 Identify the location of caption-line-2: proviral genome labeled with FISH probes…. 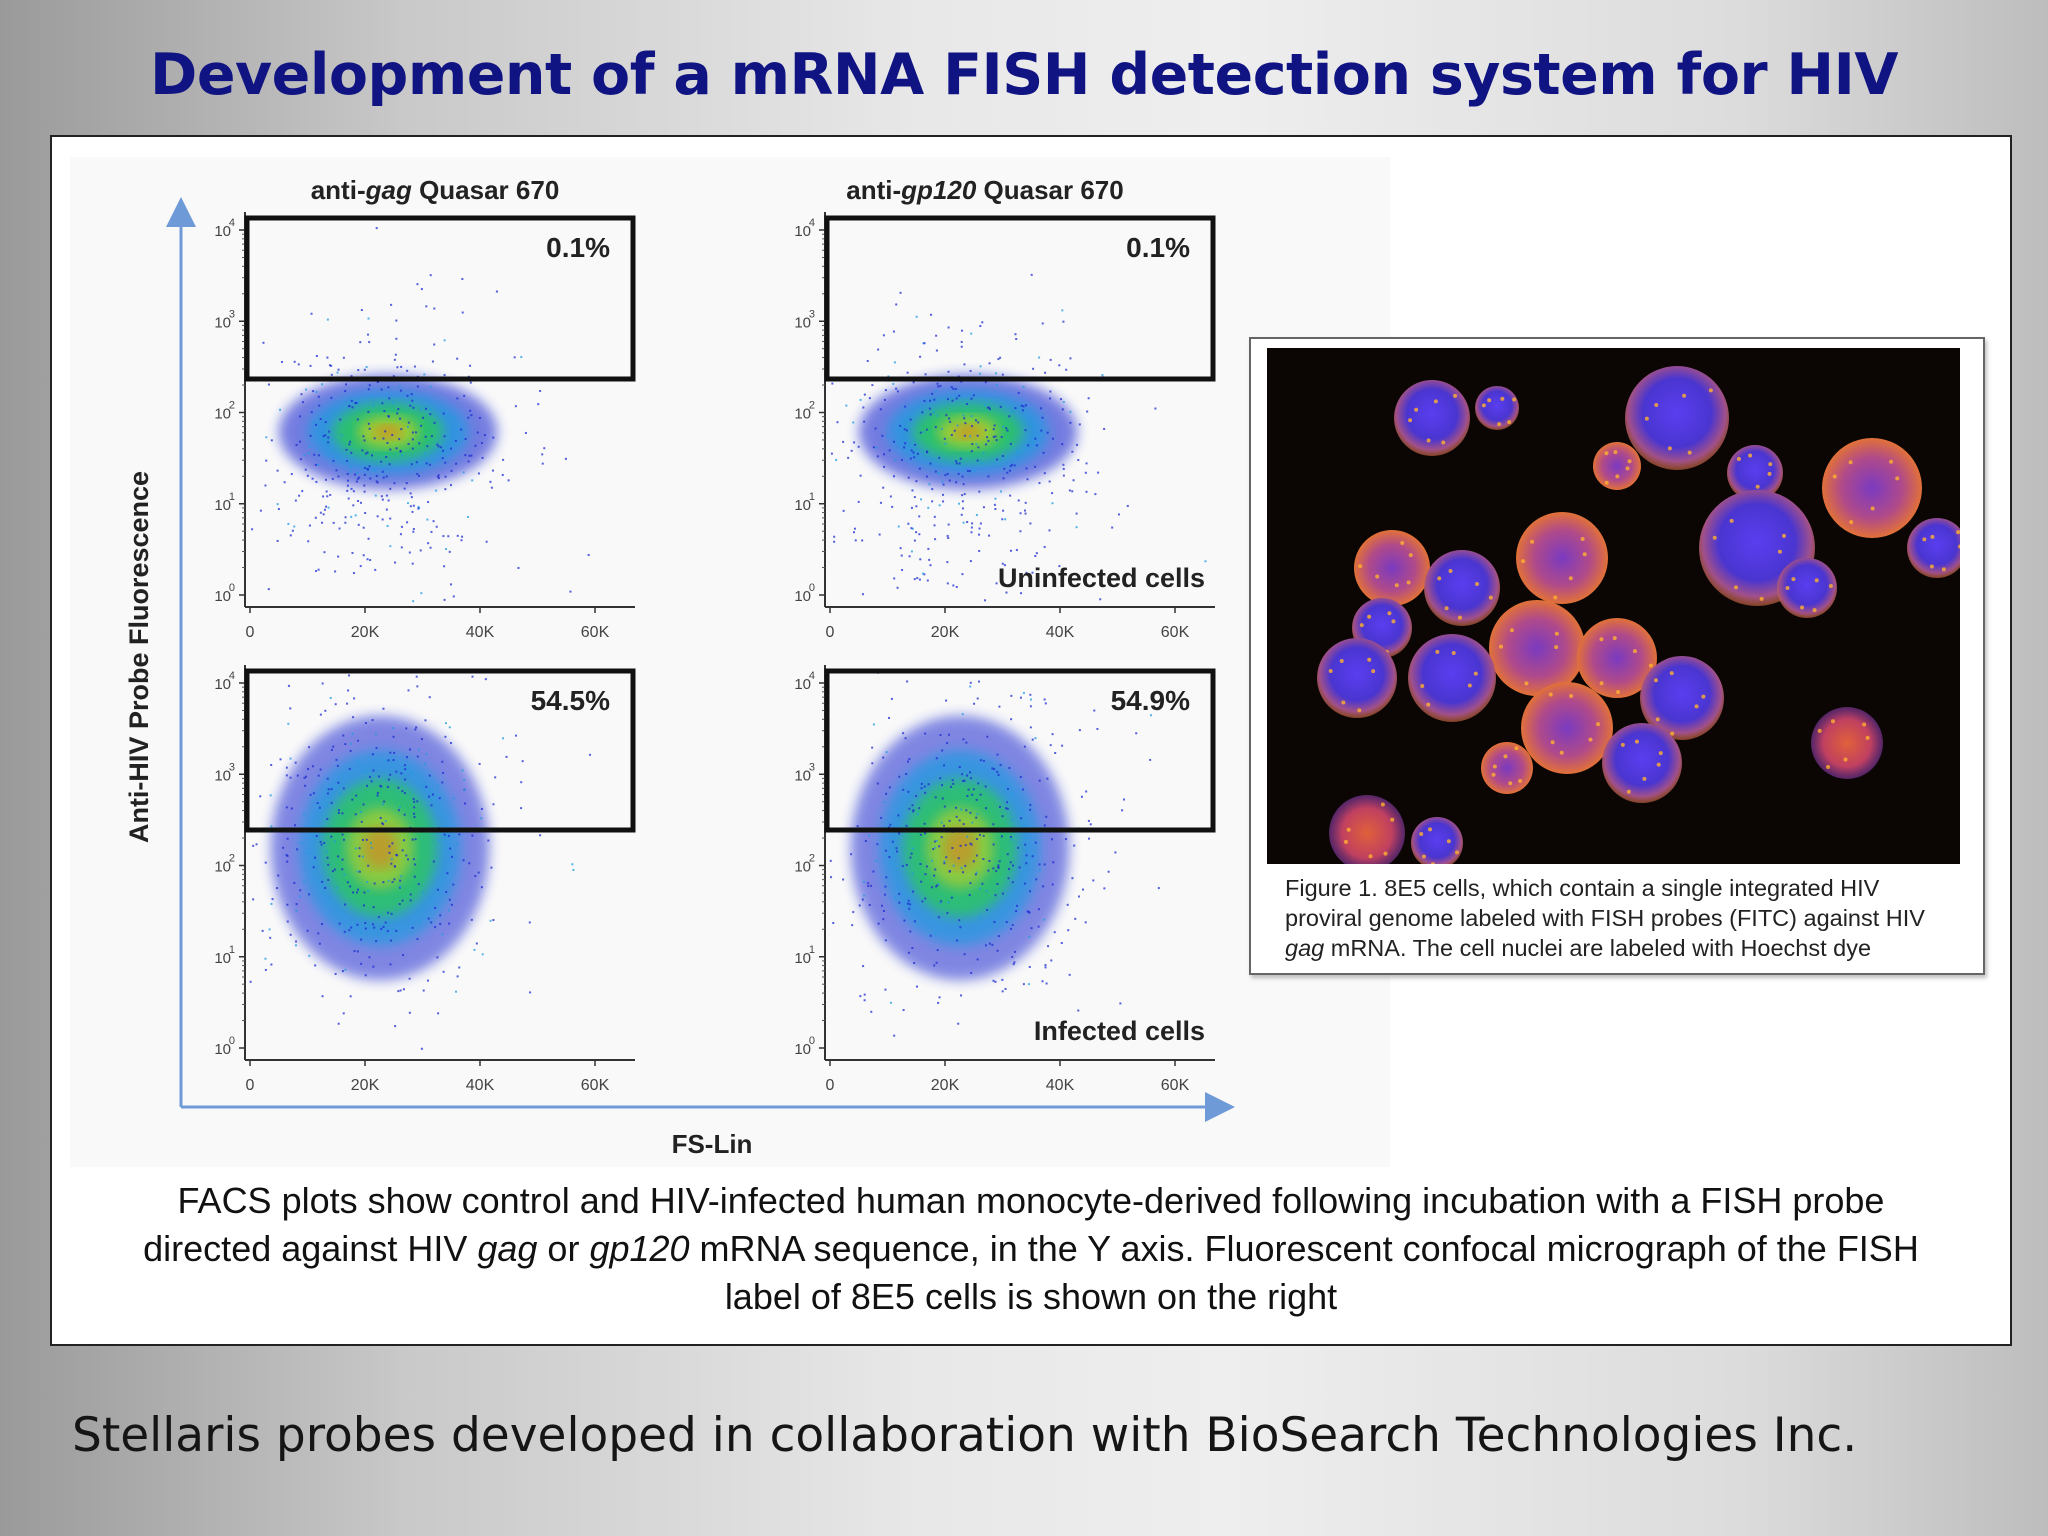
(1605, 918).